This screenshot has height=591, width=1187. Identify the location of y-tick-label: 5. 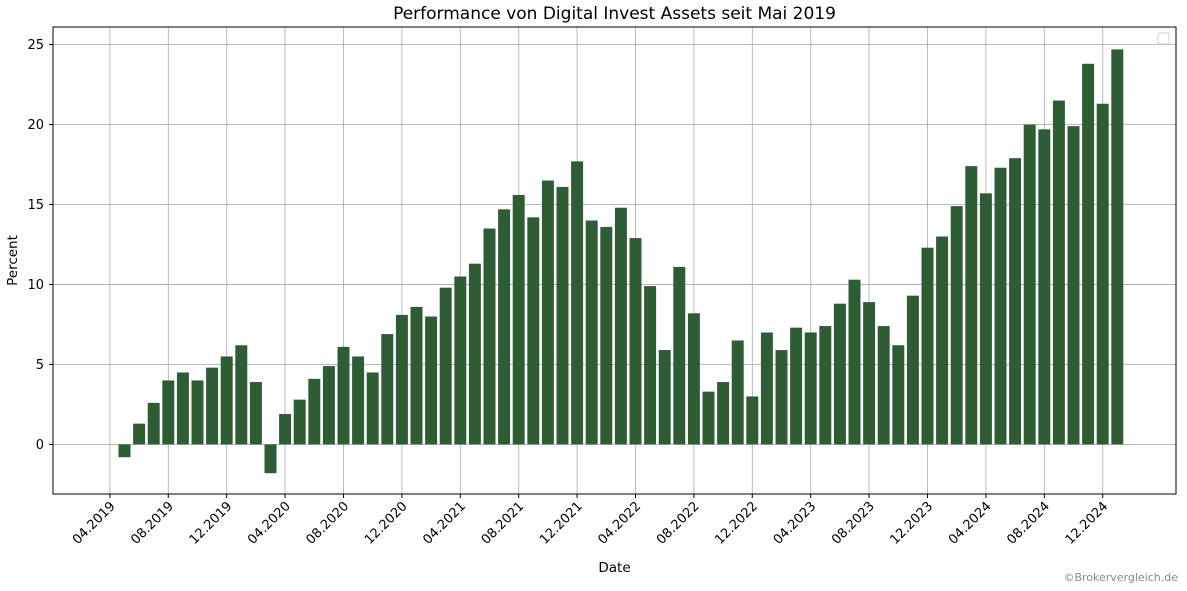
(40, 365).